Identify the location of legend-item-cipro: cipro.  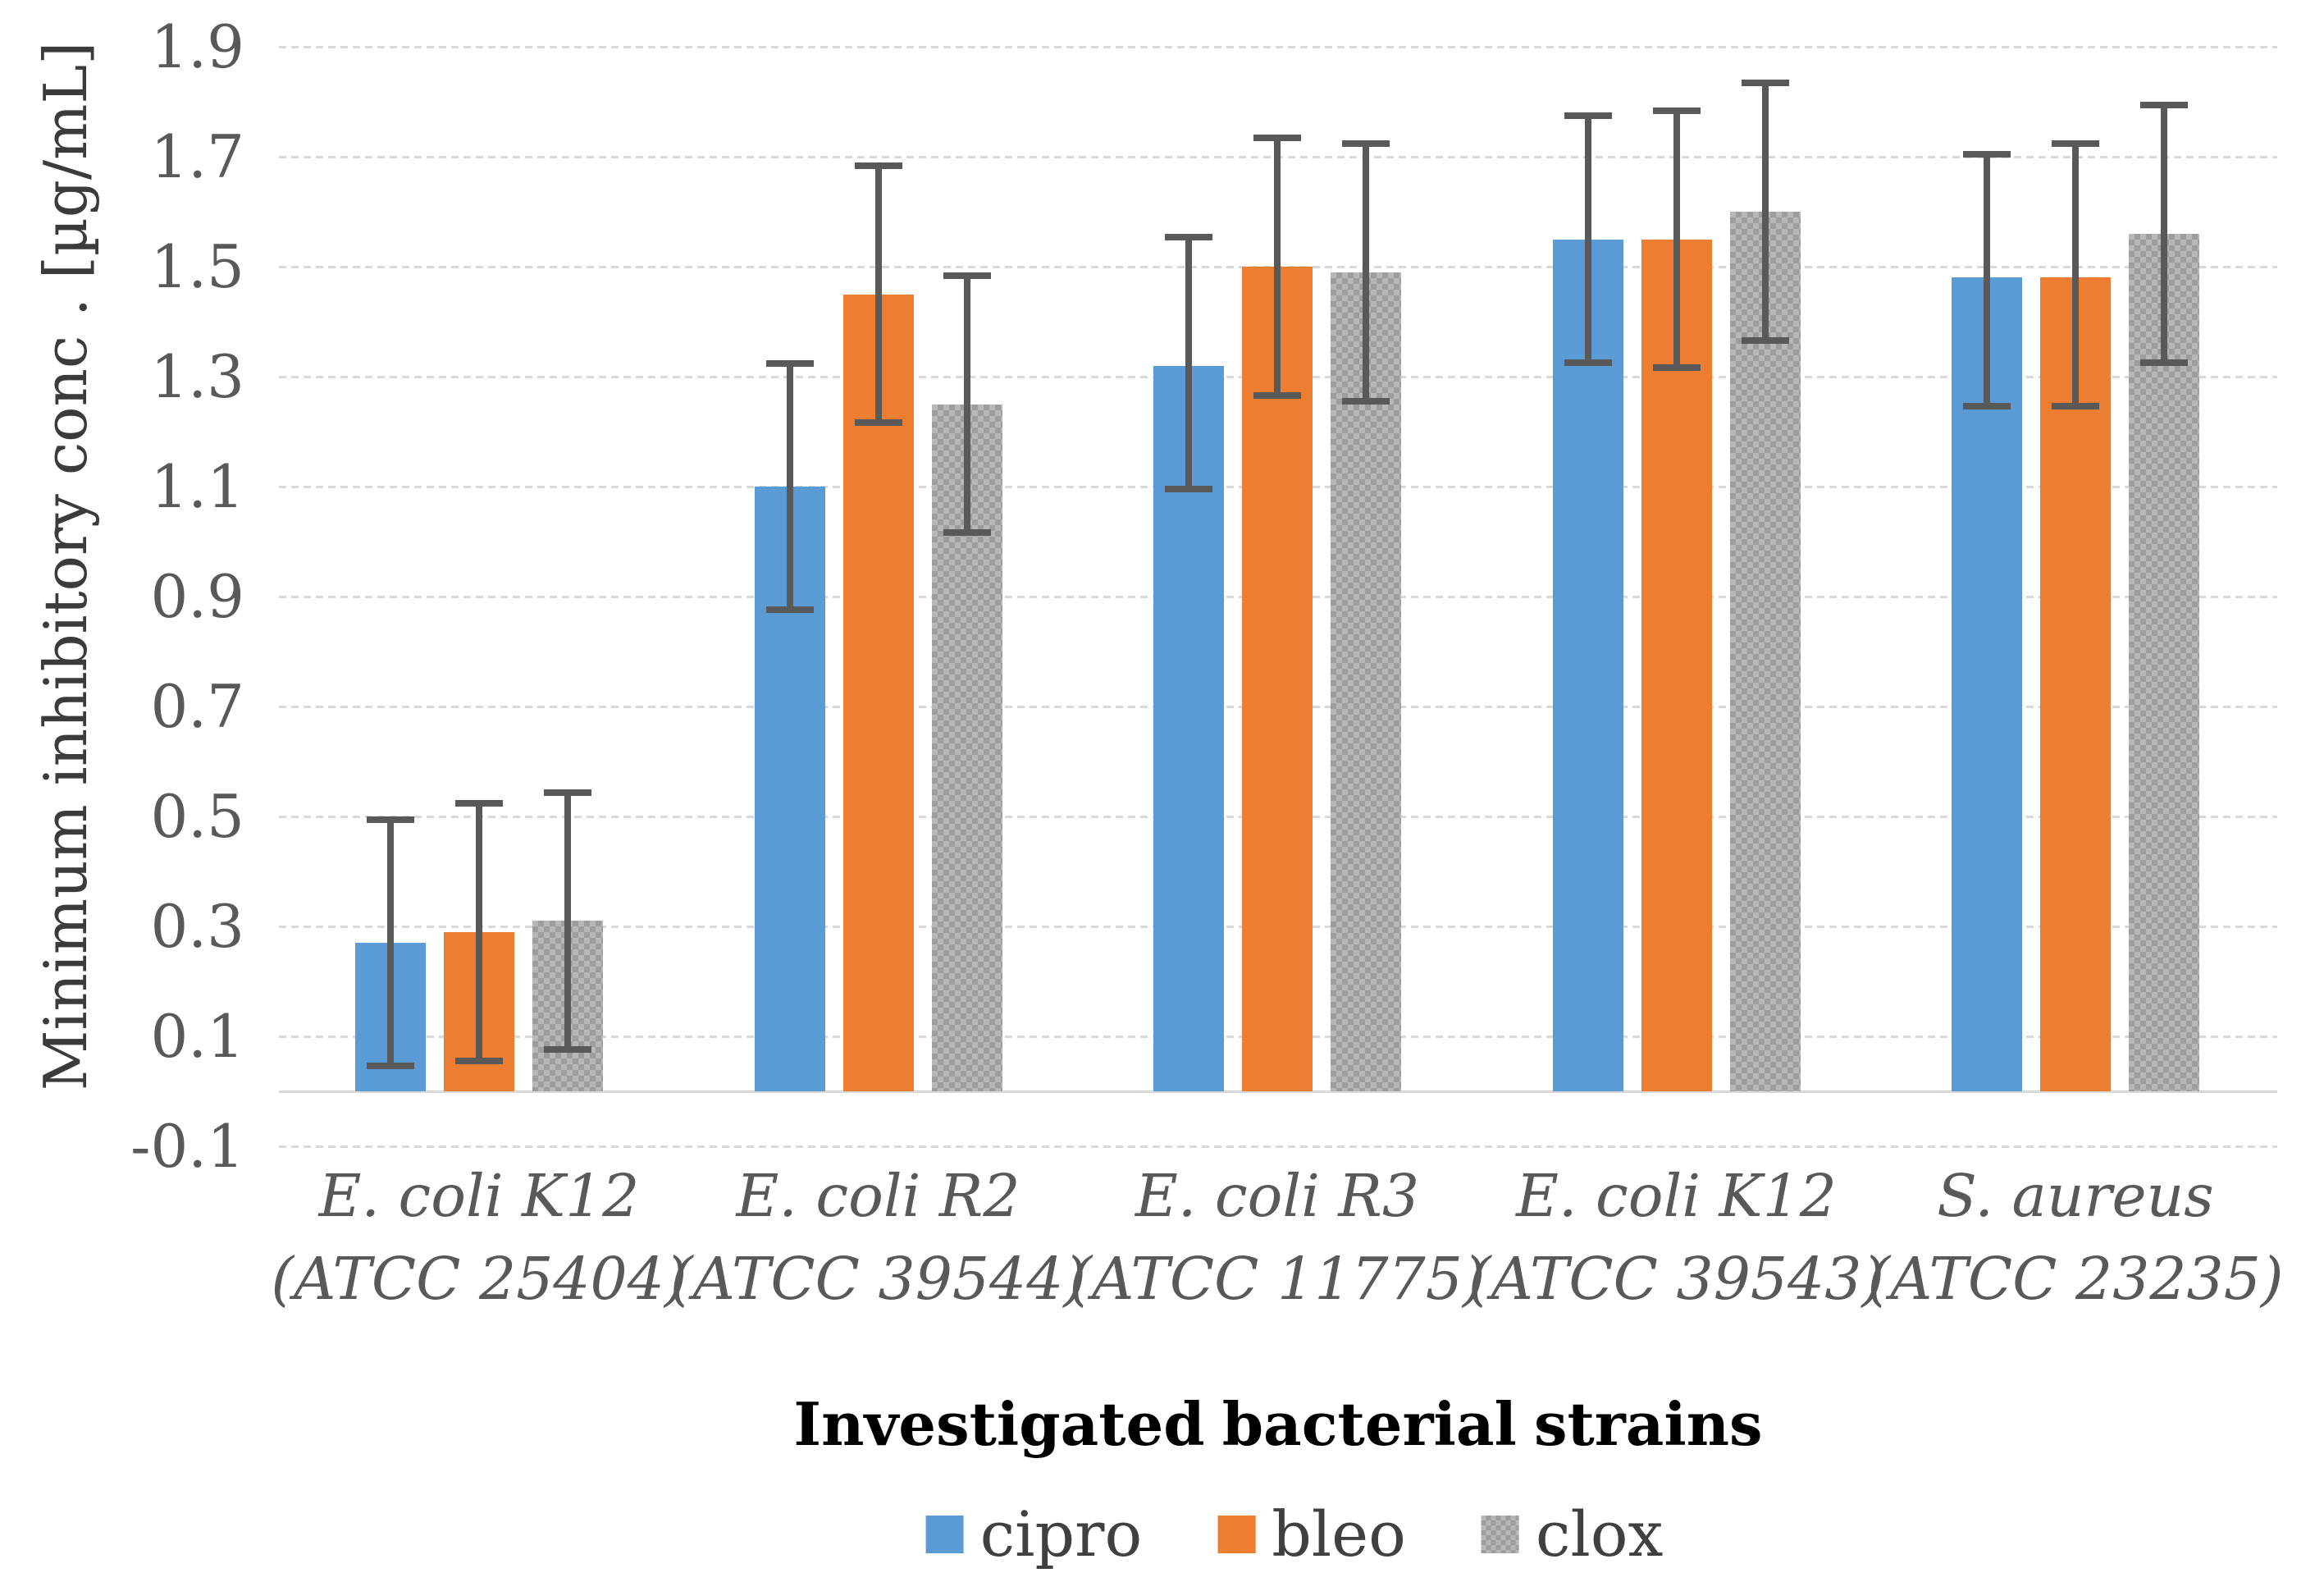
(1034, 1534).